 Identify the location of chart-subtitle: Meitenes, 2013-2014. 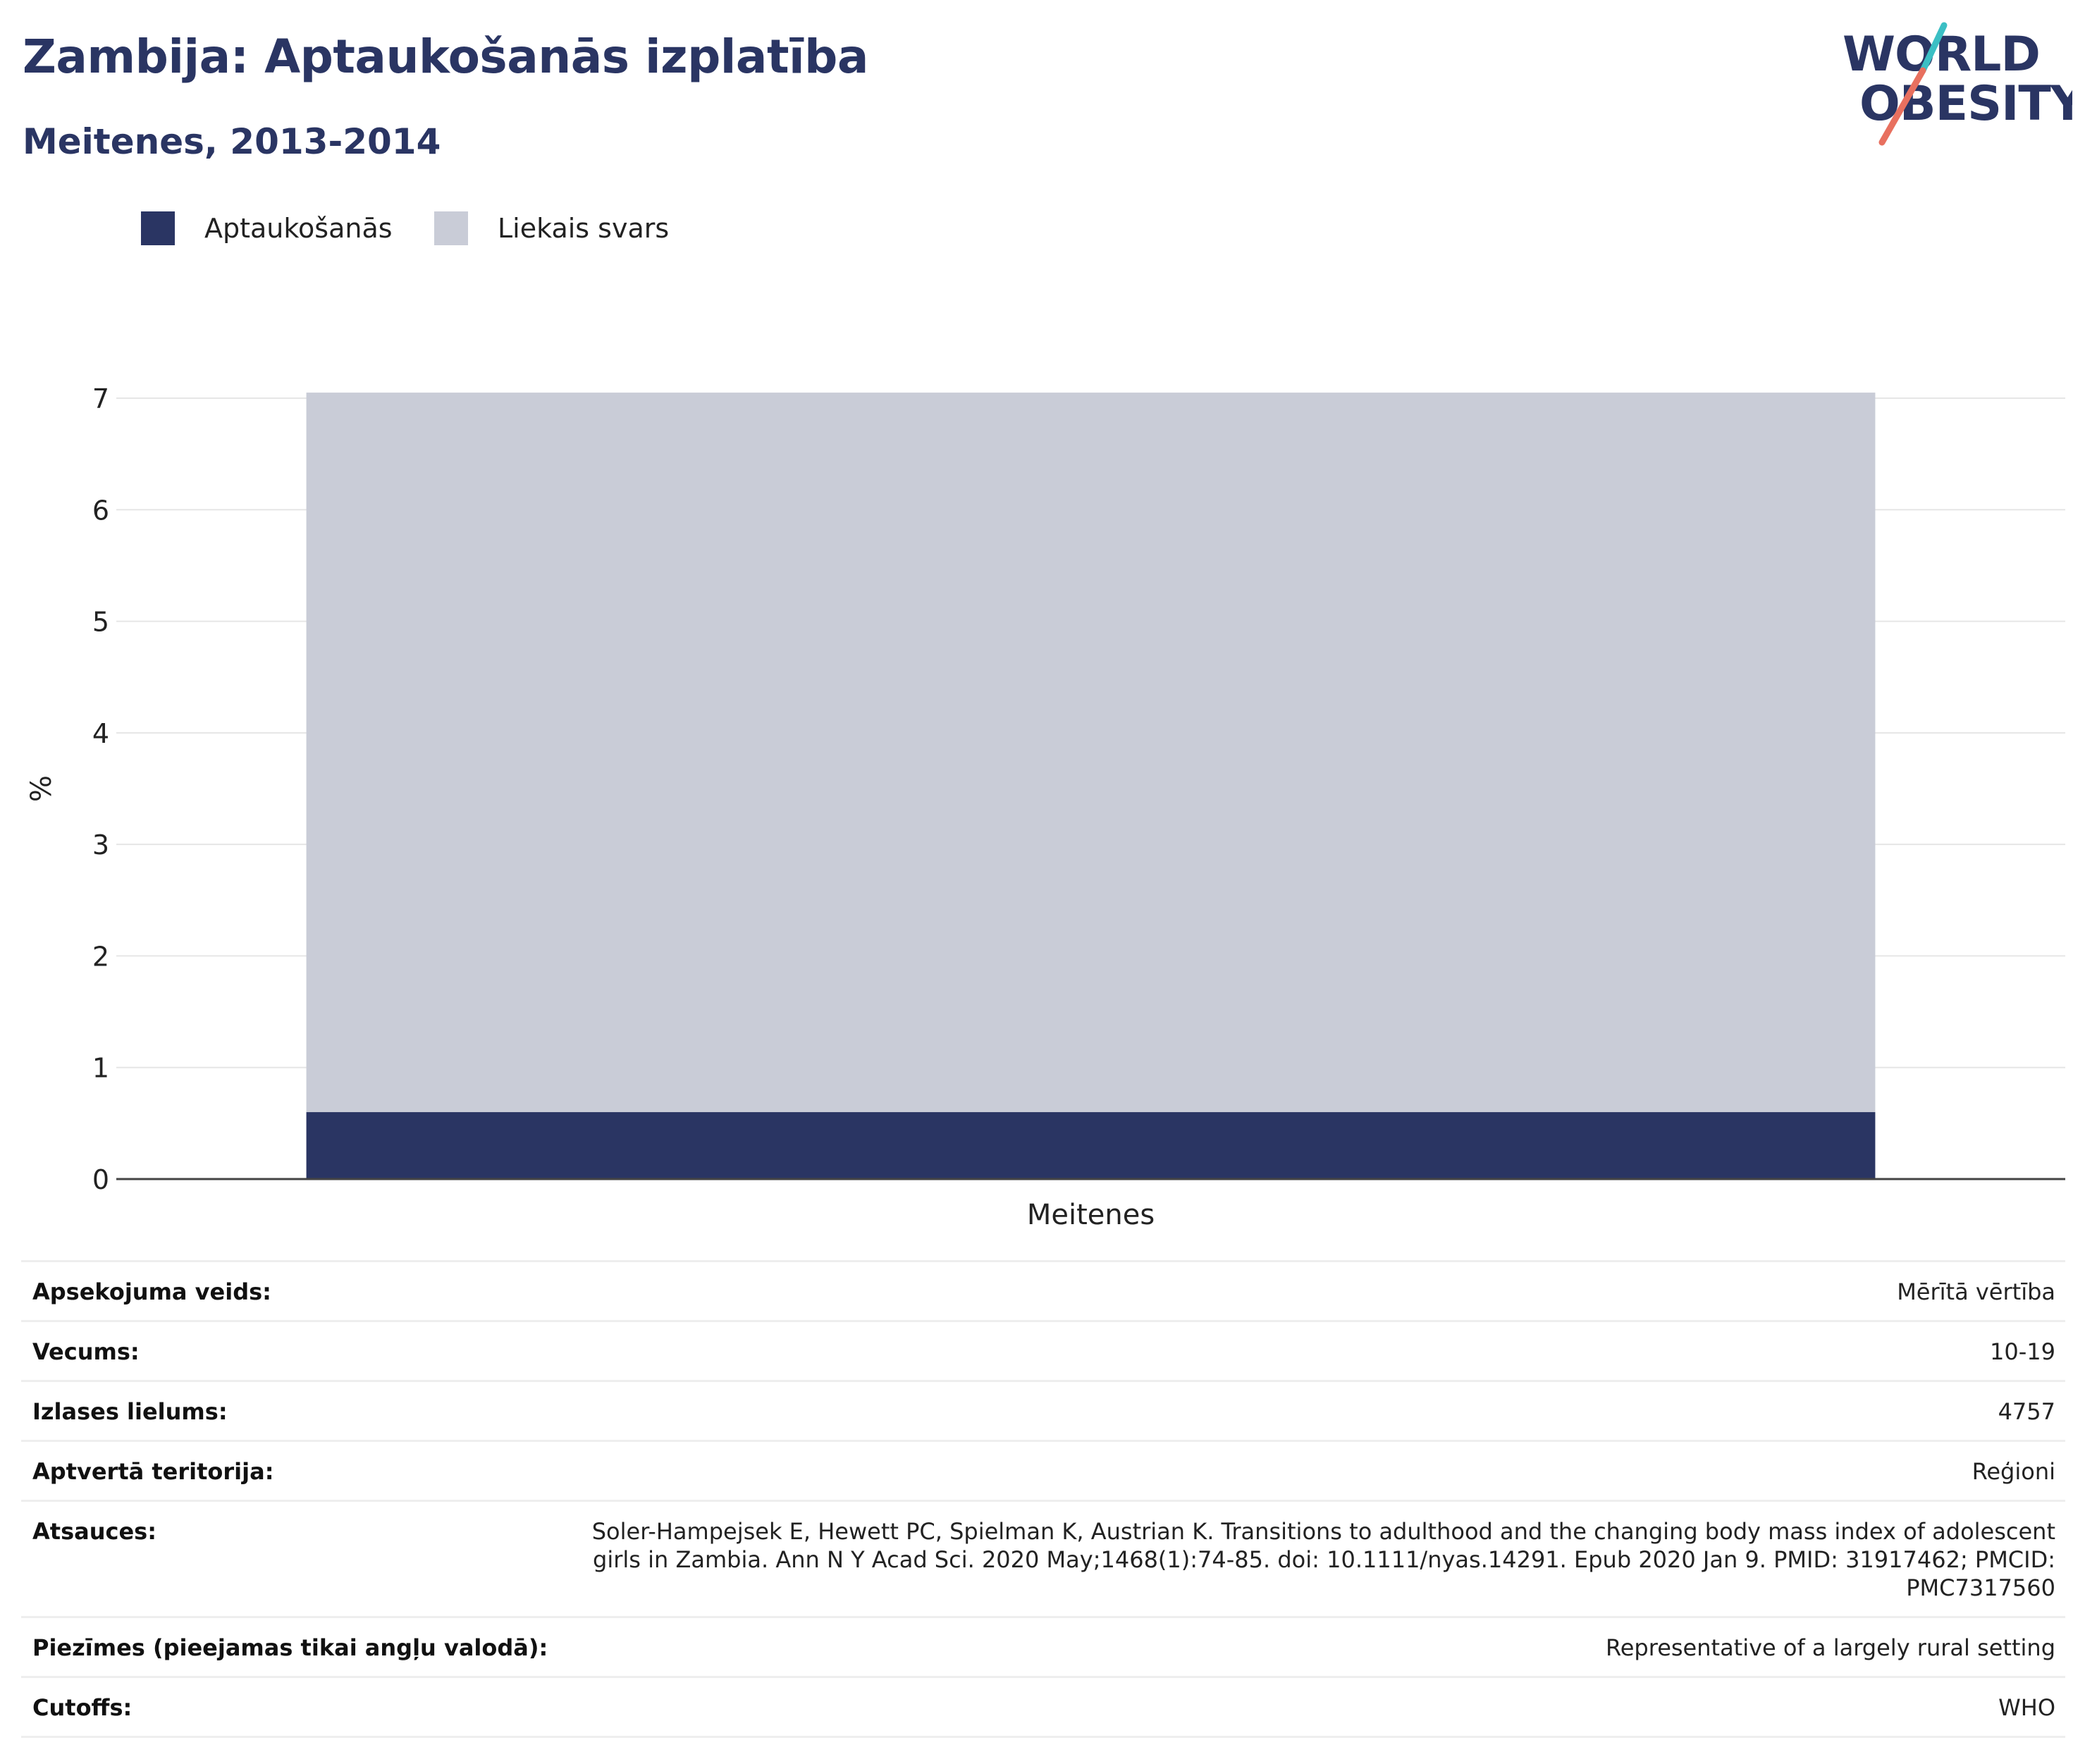
(232, 141).